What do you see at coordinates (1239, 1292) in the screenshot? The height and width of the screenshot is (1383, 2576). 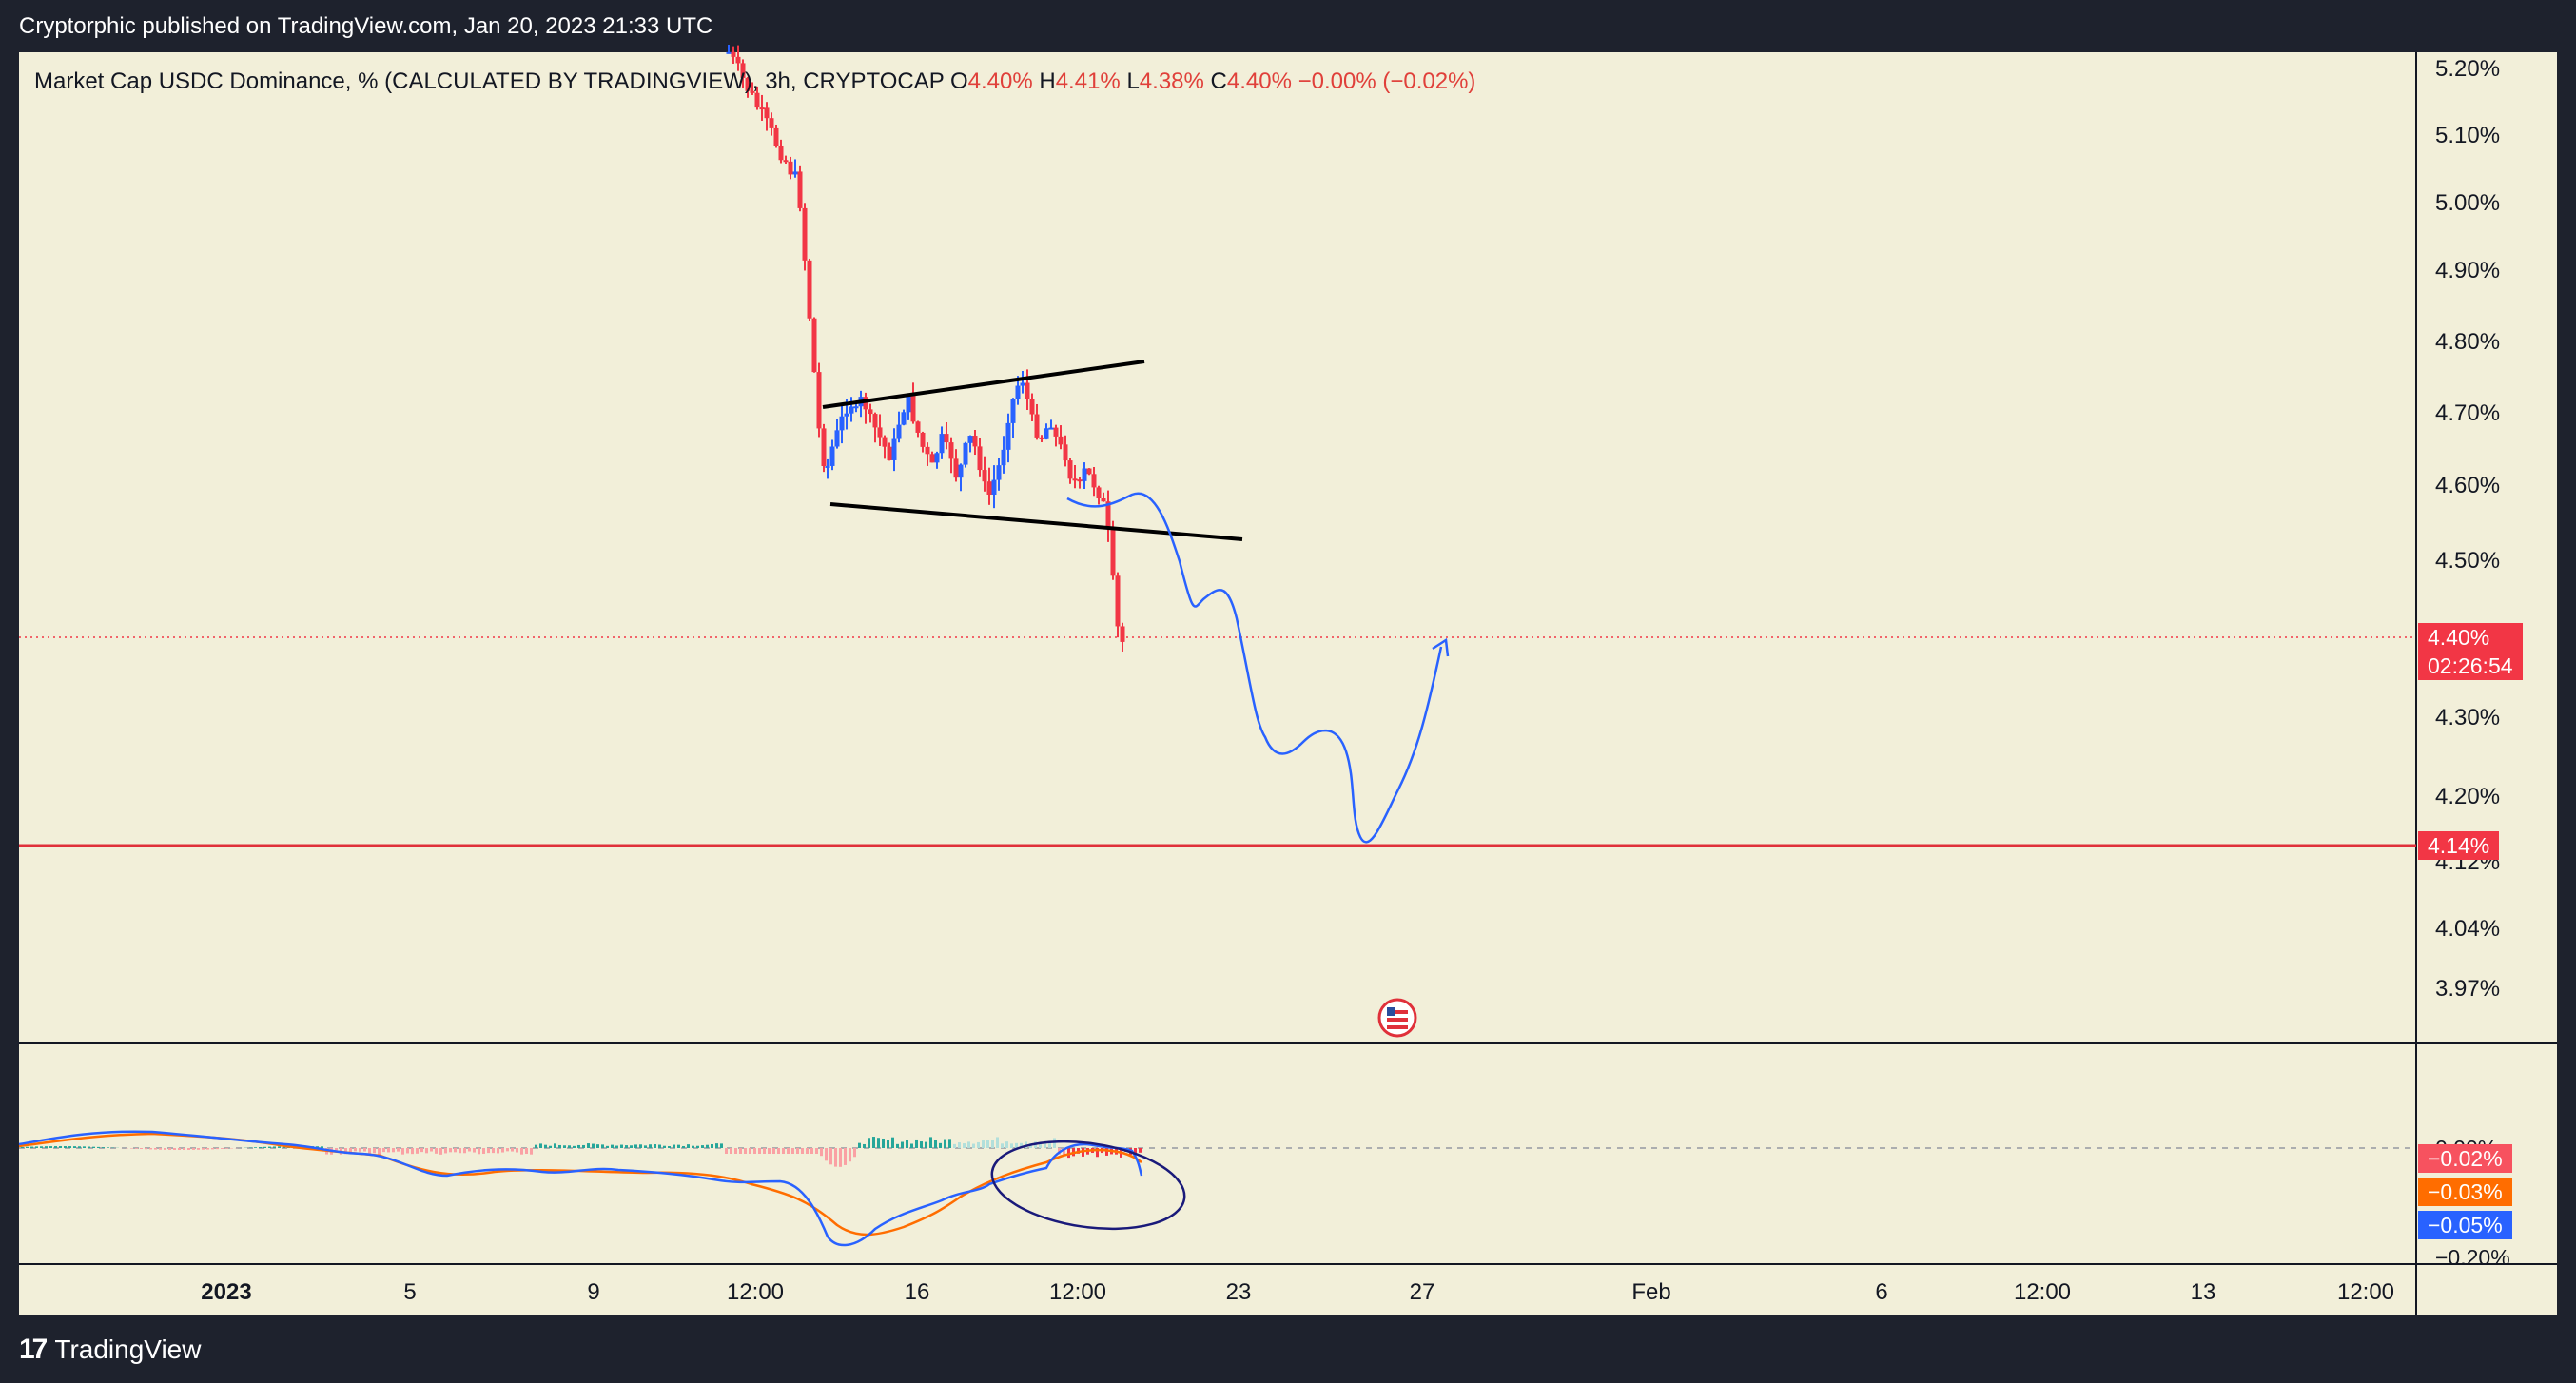 I see `x-tick-label: 23` at bounding box center [1239, 1292].